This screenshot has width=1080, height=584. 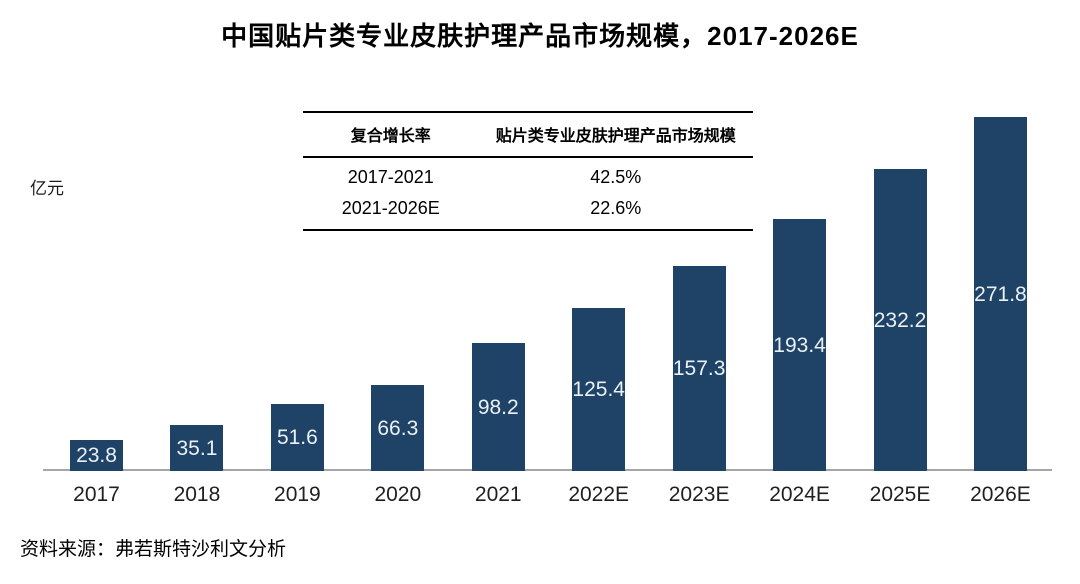 I want to click on bar-2024E: 193.4, so click(x=800, y=345).